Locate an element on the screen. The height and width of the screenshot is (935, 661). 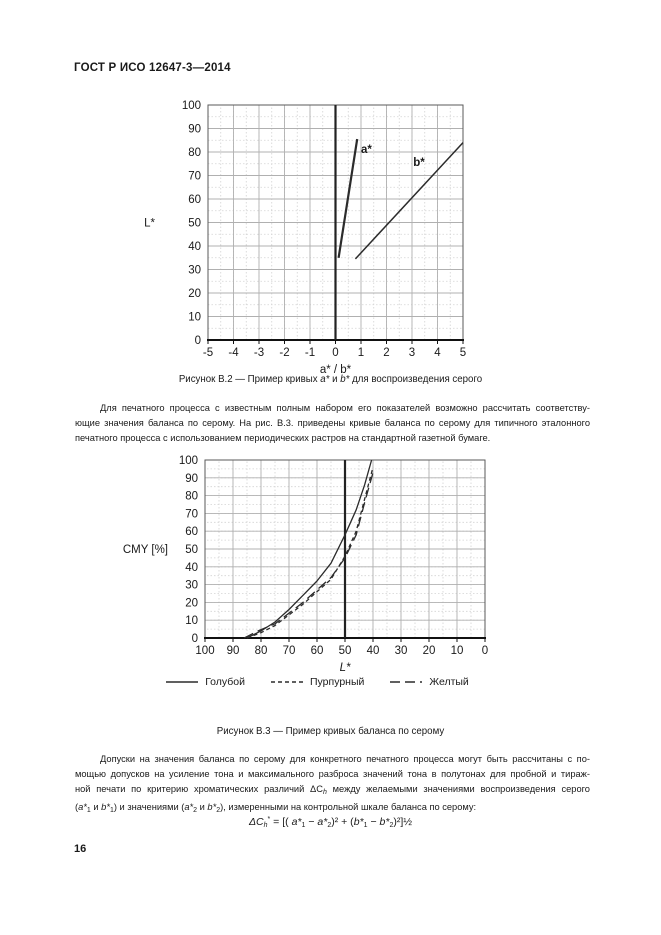
legend-label: Желтый is located at coordinates (449, 682).